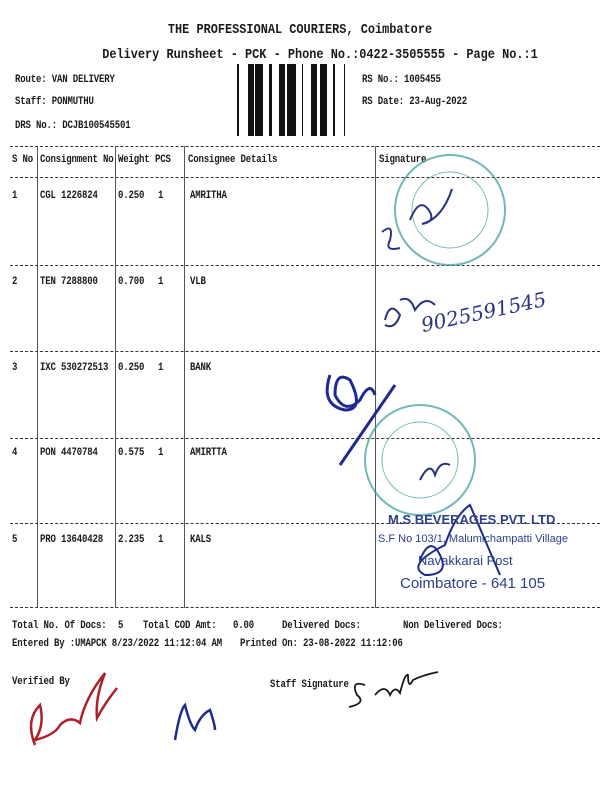  Describe the element at coordinates (414, 102) in the screenshot. I see `rs-date: RS Date: 23-Aug-2022` at that location.